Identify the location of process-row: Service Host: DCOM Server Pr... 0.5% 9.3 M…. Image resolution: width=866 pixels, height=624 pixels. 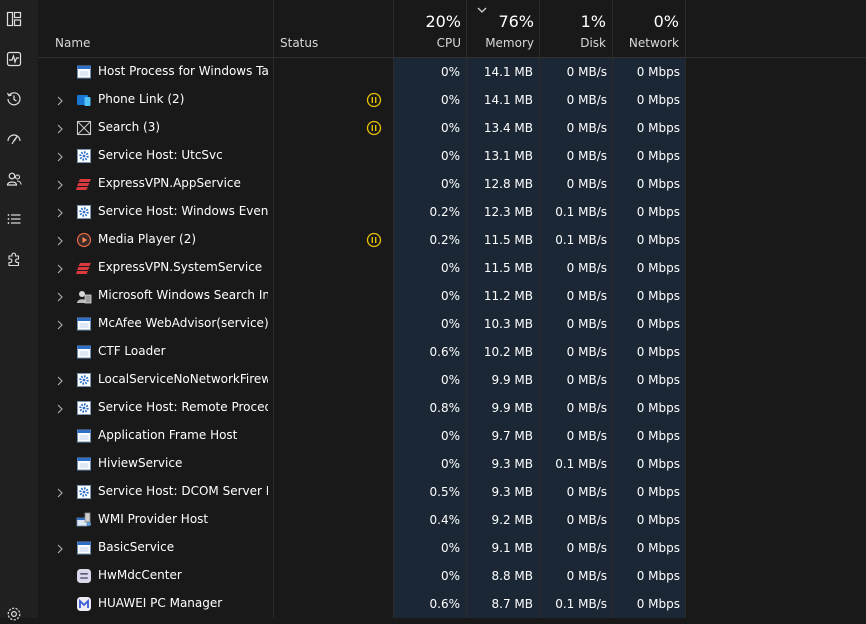
(452, 492).